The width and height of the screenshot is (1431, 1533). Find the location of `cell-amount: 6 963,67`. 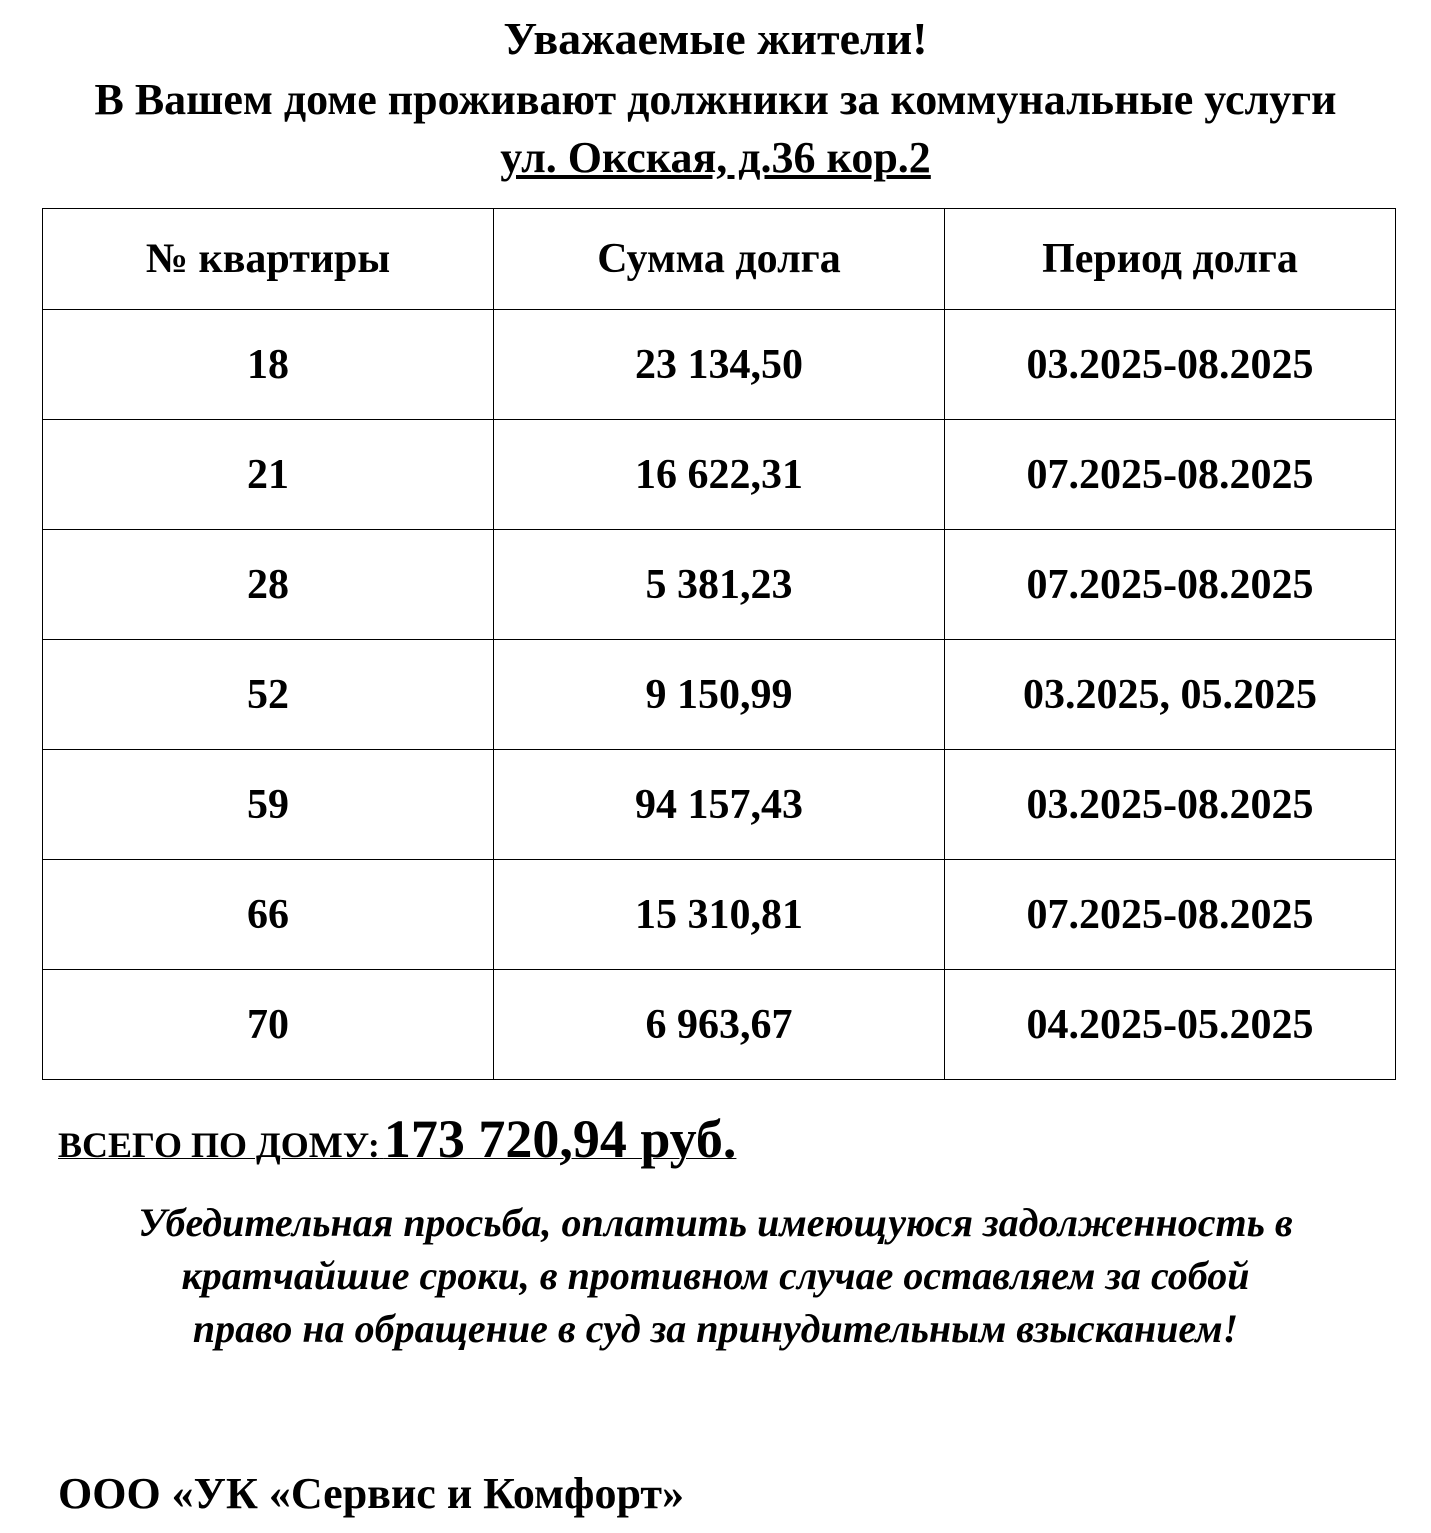

cell-amount: 6 963,67 is located at coordinates (719, 1024).